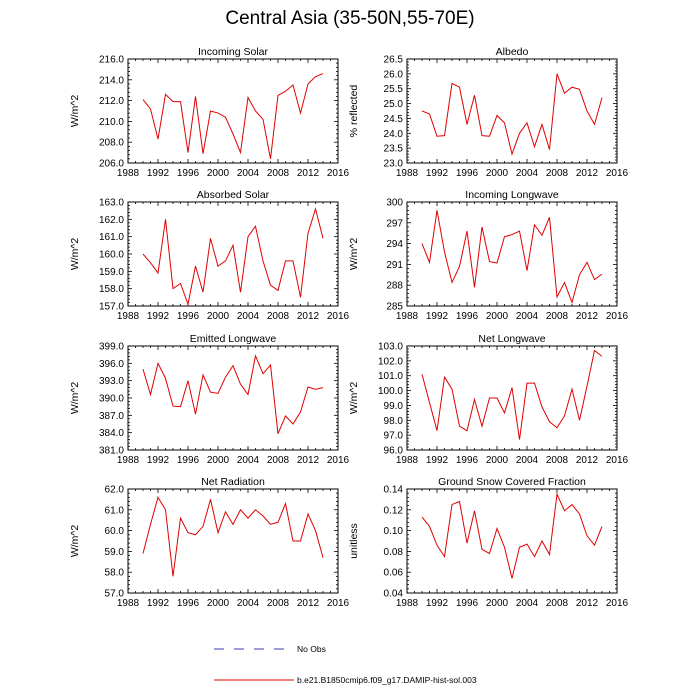 This screenshot has height=700, width=700. Describe the element at coordinates (512, 195) in the screenshot. I see `panel-title: Incoming Longwave` at that location.